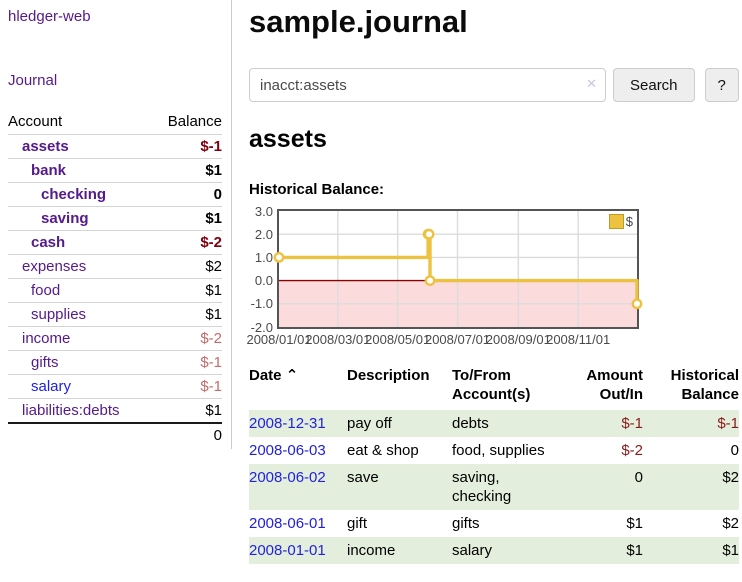 This screenshot has width=742, height=582. What do you see at coordinates (115, 242) in the screenshot?
I see `account-row: cash $-2` at bounding box center [115, 242].